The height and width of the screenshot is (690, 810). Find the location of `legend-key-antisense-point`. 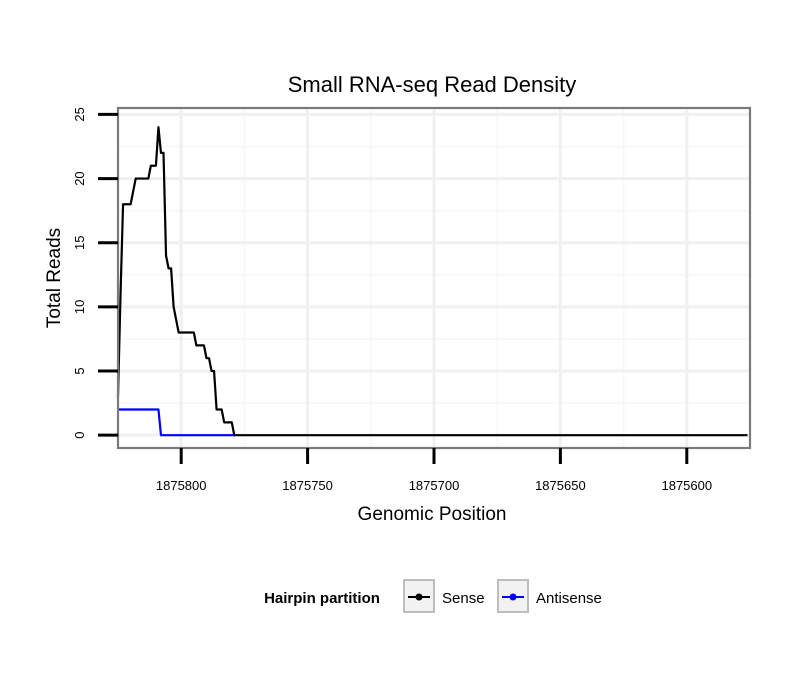

legend-key-antisense-point is located at coordinates (513, 597).